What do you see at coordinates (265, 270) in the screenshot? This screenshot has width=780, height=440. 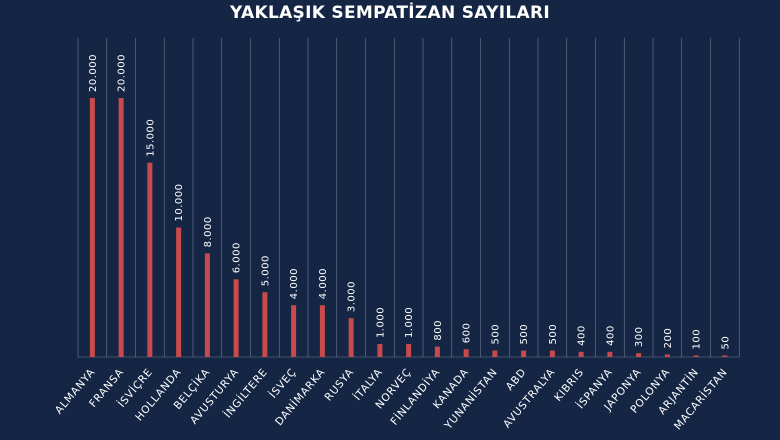 I see `value-label: 5.000` at bounding box center [265, 270].